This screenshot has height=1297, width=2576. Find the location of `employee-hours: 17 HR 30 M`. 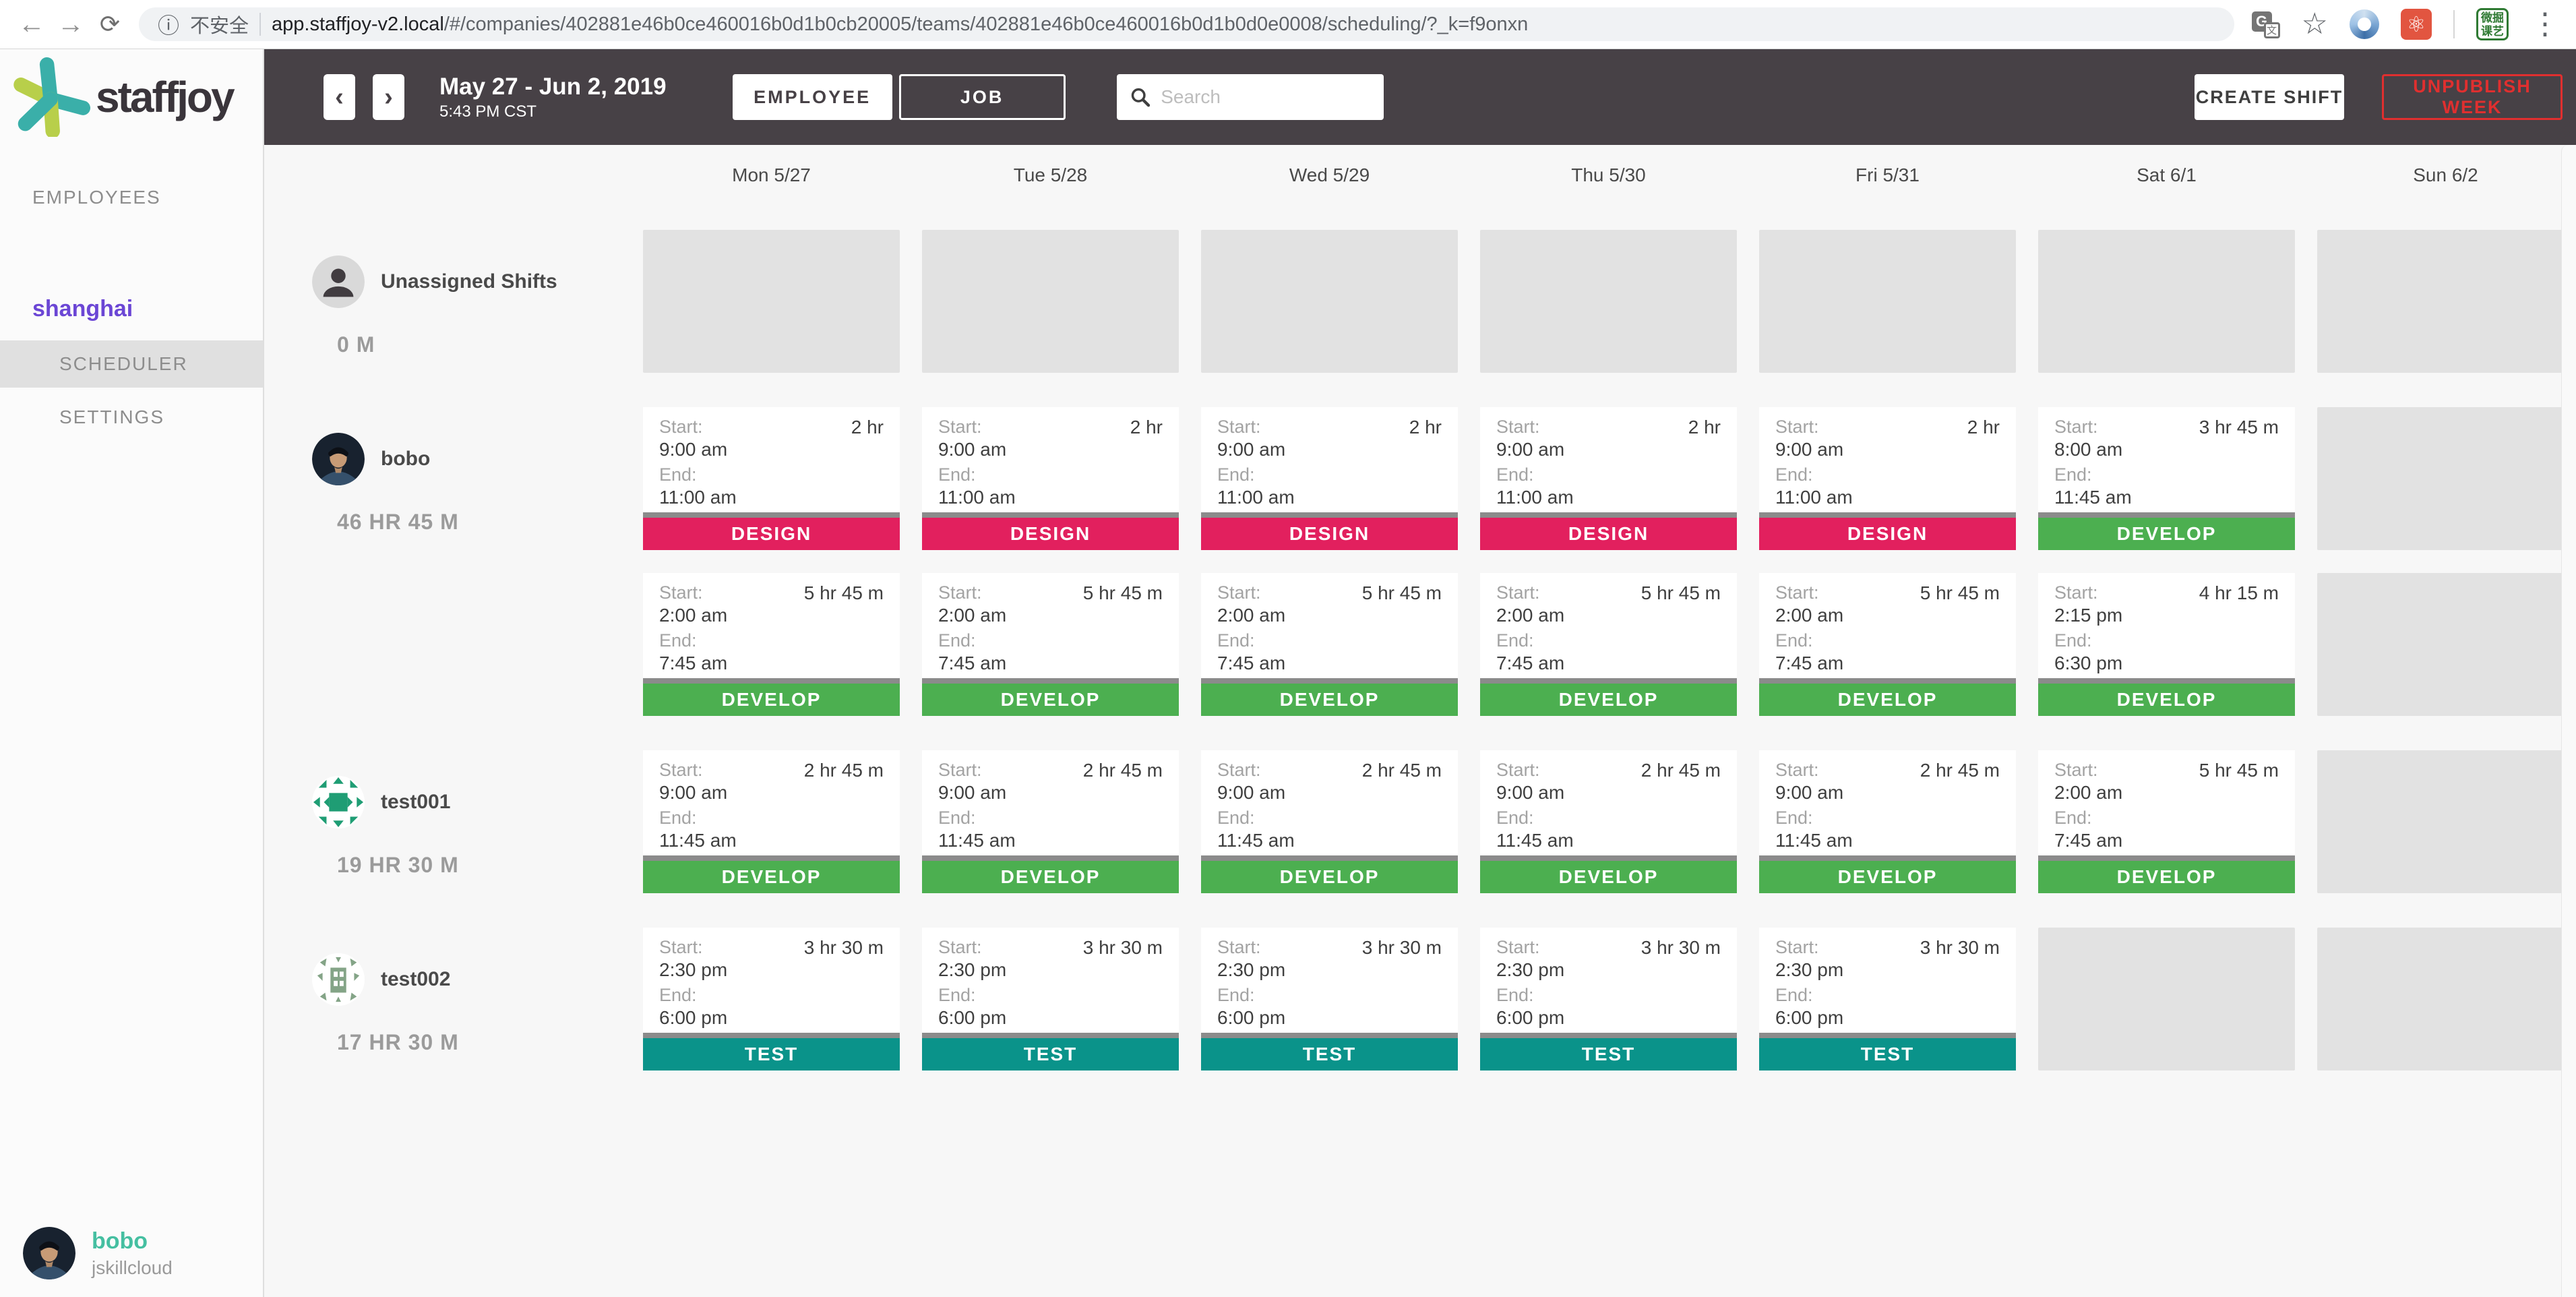

employee-hours: 17 HR 30 M is located at coordinates (398, 1042).